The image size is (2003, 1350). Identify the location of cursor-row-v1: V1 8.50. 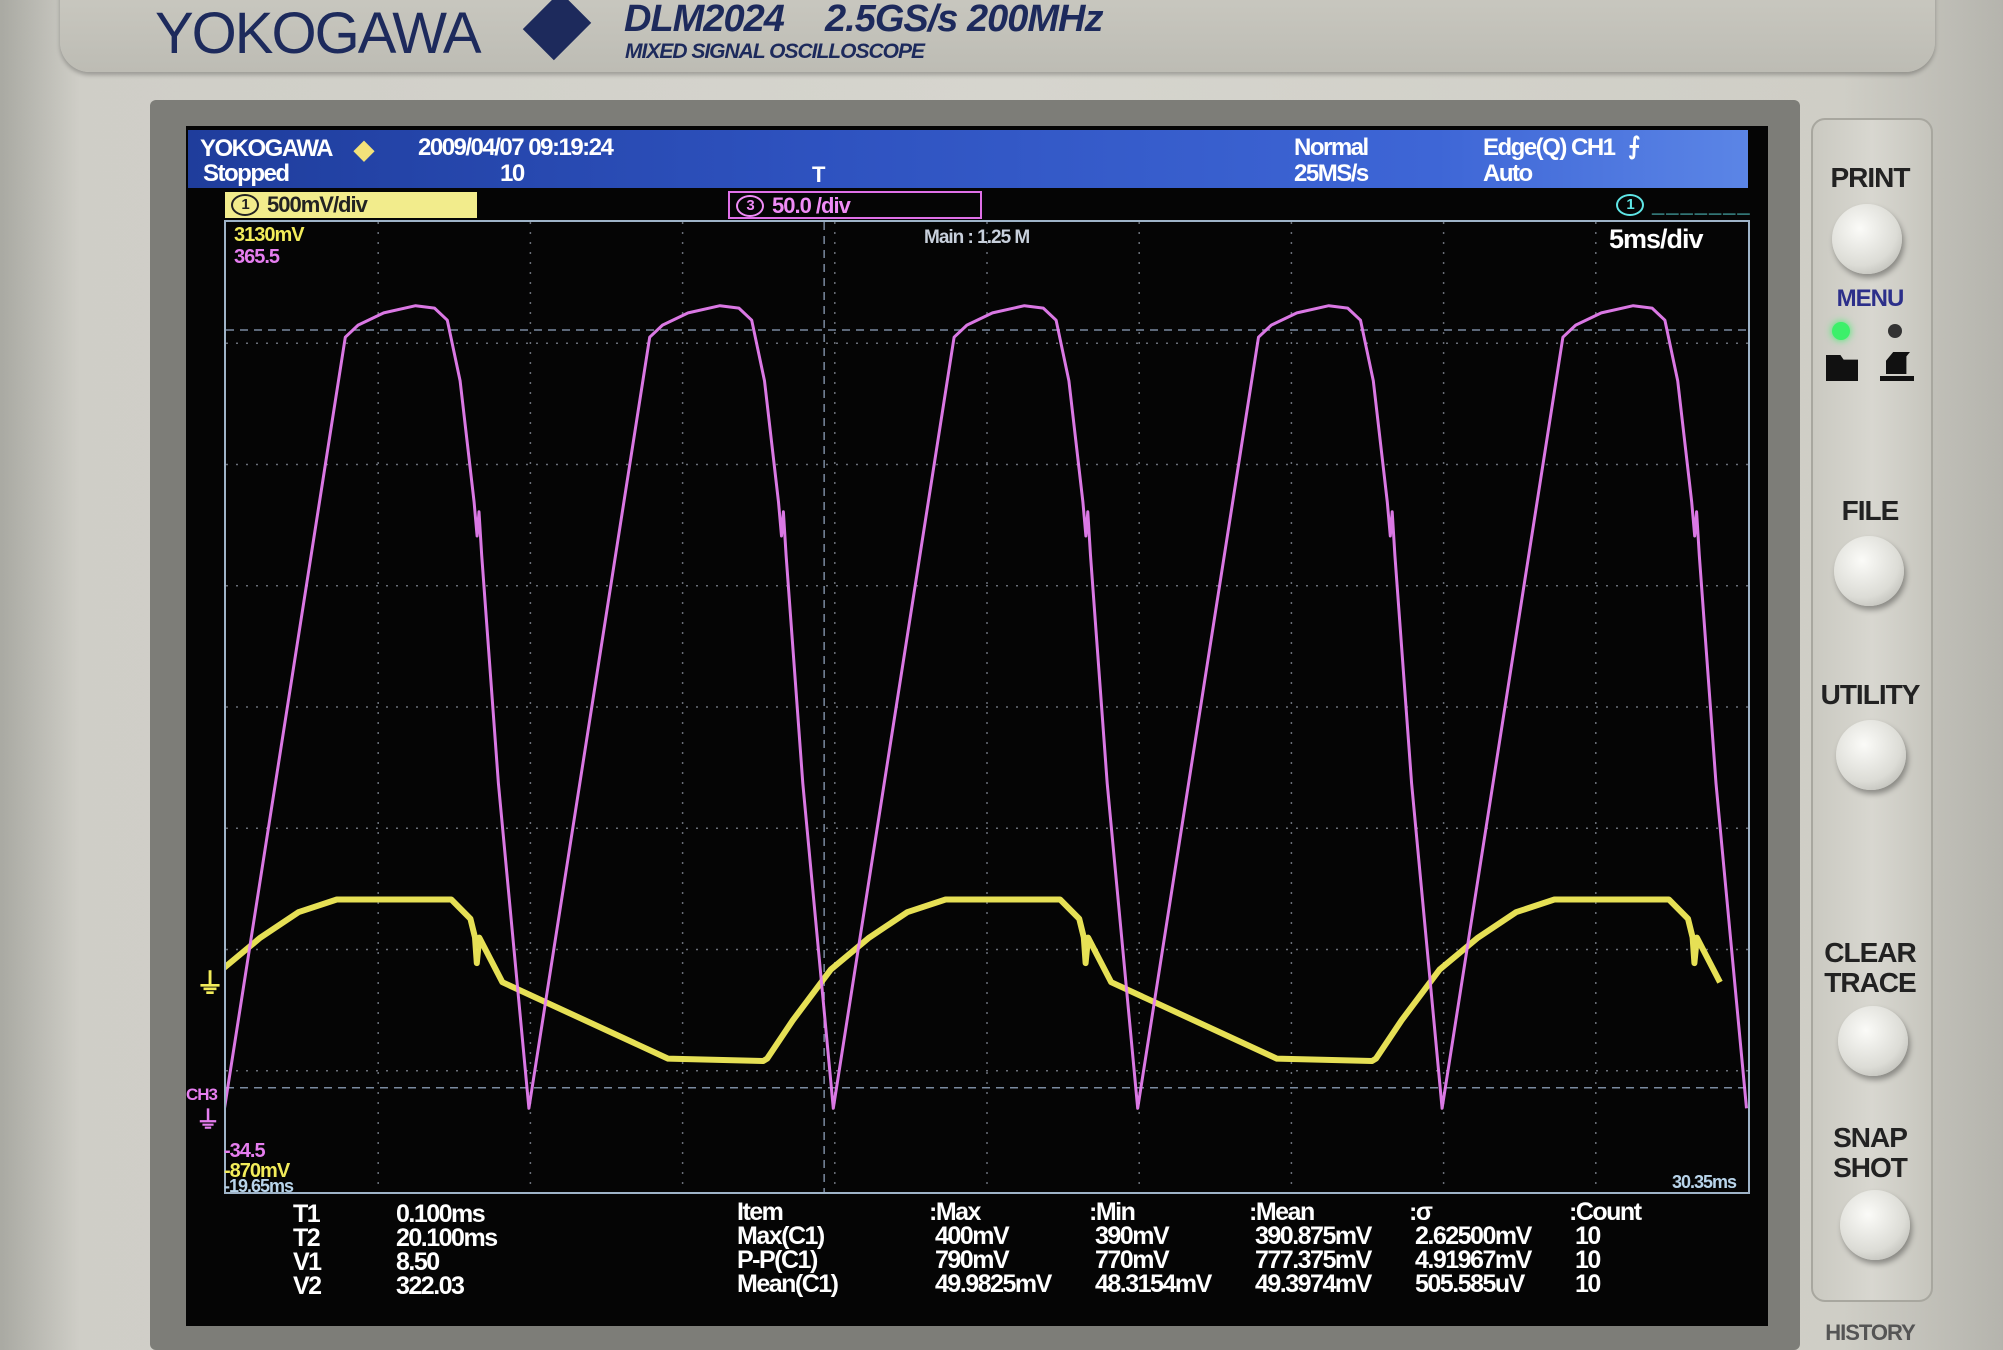
(395, 1262).